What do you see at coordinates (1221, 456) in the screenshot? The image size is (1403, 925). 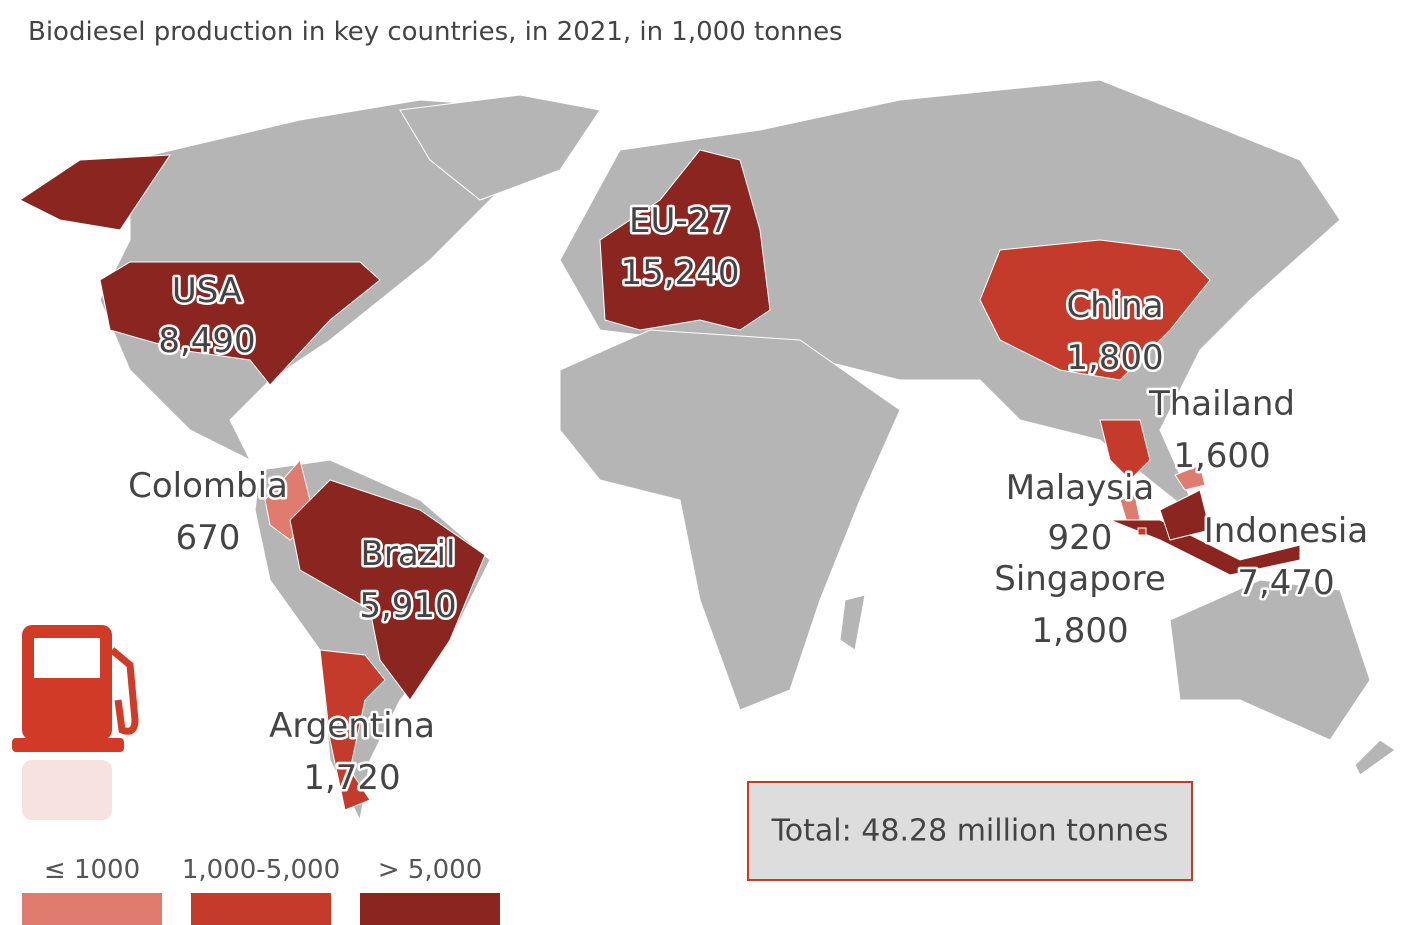 I see `country-value: 1,600` at bounding box center [1221, 456].